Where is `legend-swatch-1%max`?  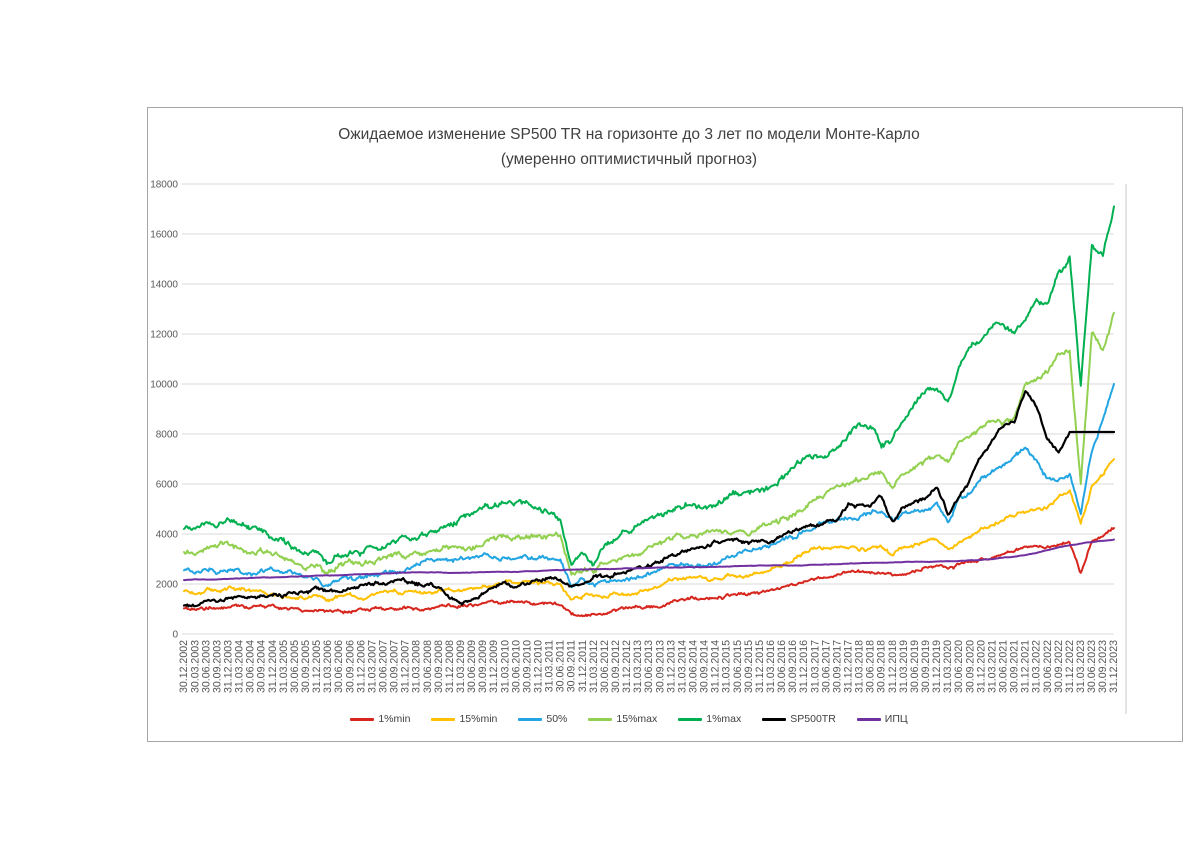
legend-swatch-1%max is located at coordinates (690, 719).